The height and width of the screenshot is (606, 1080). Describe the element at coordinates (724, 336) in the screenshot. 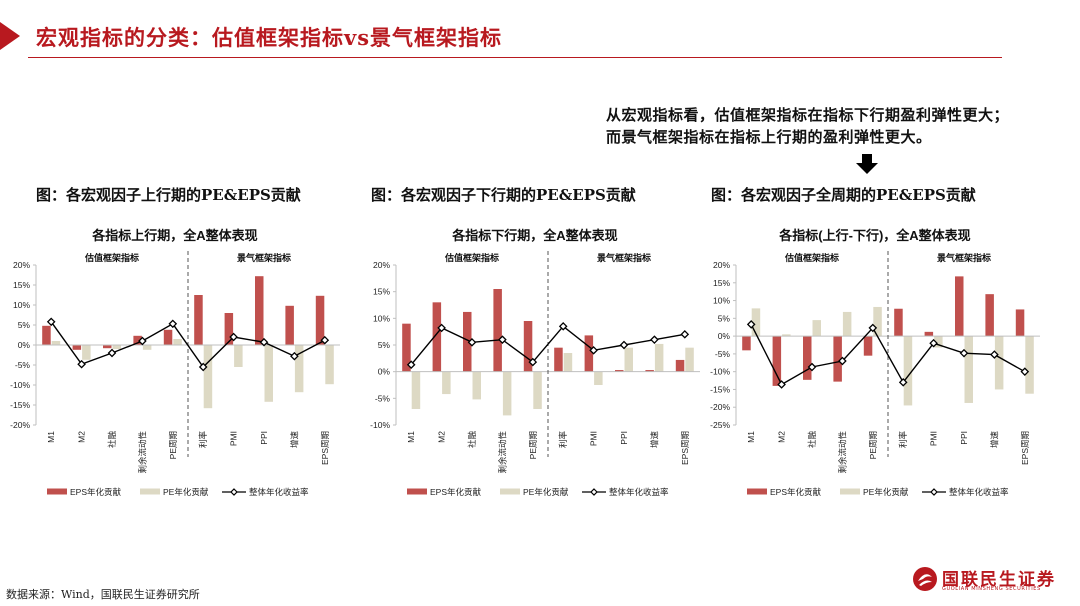

I see `y-tick-label: 0%` at that location.